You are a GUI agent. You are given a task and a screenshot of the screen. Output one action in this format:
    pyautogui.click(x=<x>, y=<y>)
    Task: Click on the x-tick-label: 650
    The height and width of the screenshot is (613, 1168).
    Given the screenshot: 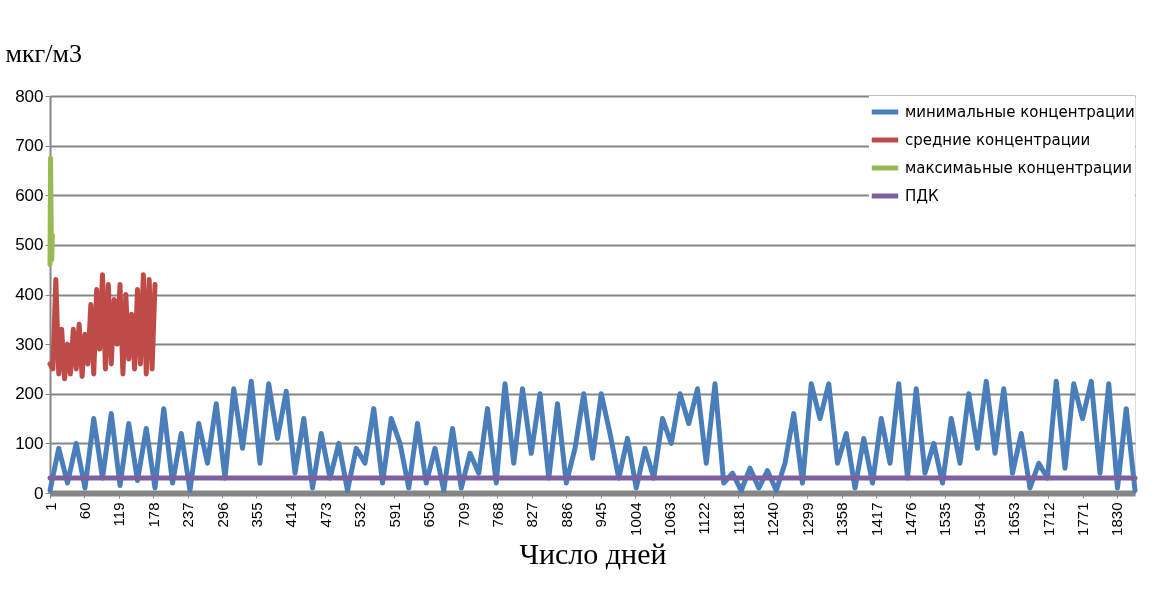 What is the action you would take?
    pyautogui.click(x=429, y=515)
    